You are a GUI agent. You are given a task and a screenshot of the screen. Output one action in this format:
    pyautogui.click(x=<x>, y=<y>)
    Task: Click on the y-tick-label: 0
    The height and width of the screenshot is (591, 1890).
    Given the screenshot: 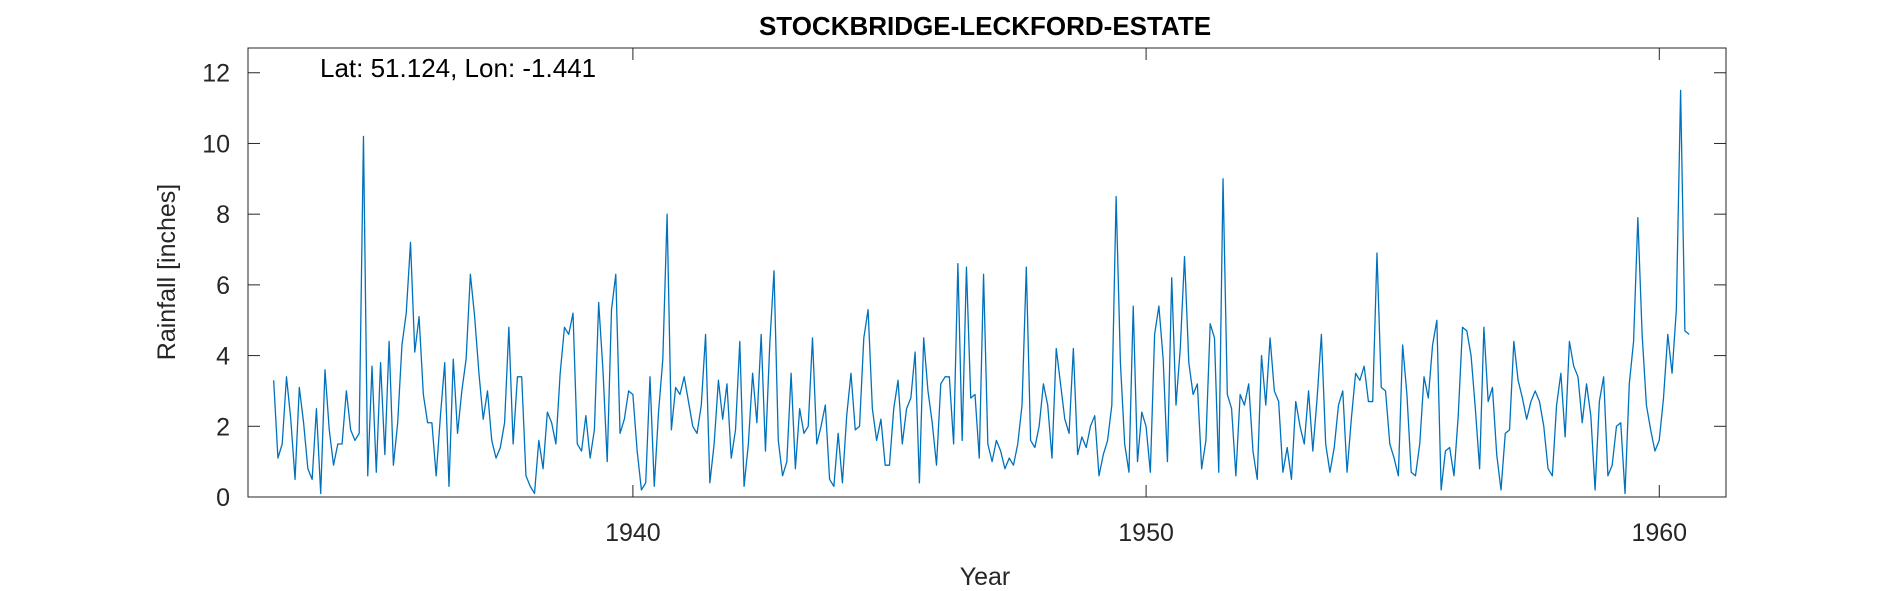 What is the action you would take?
    pyautogui.click(x=223, y=498)
    